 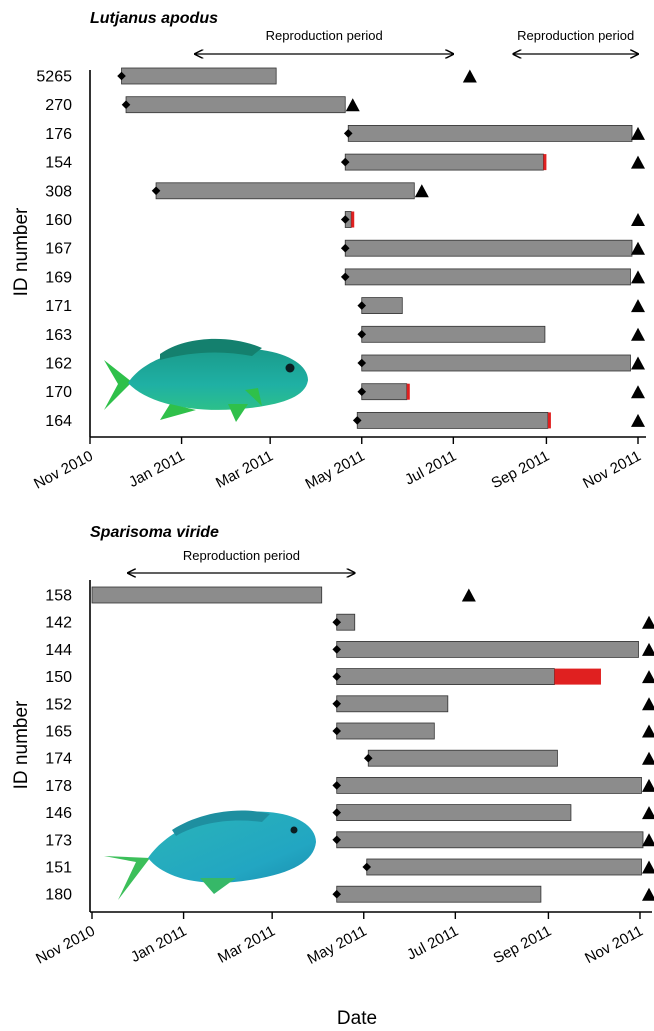 I want to click on id-label: 174, so click(x=58, y=759).